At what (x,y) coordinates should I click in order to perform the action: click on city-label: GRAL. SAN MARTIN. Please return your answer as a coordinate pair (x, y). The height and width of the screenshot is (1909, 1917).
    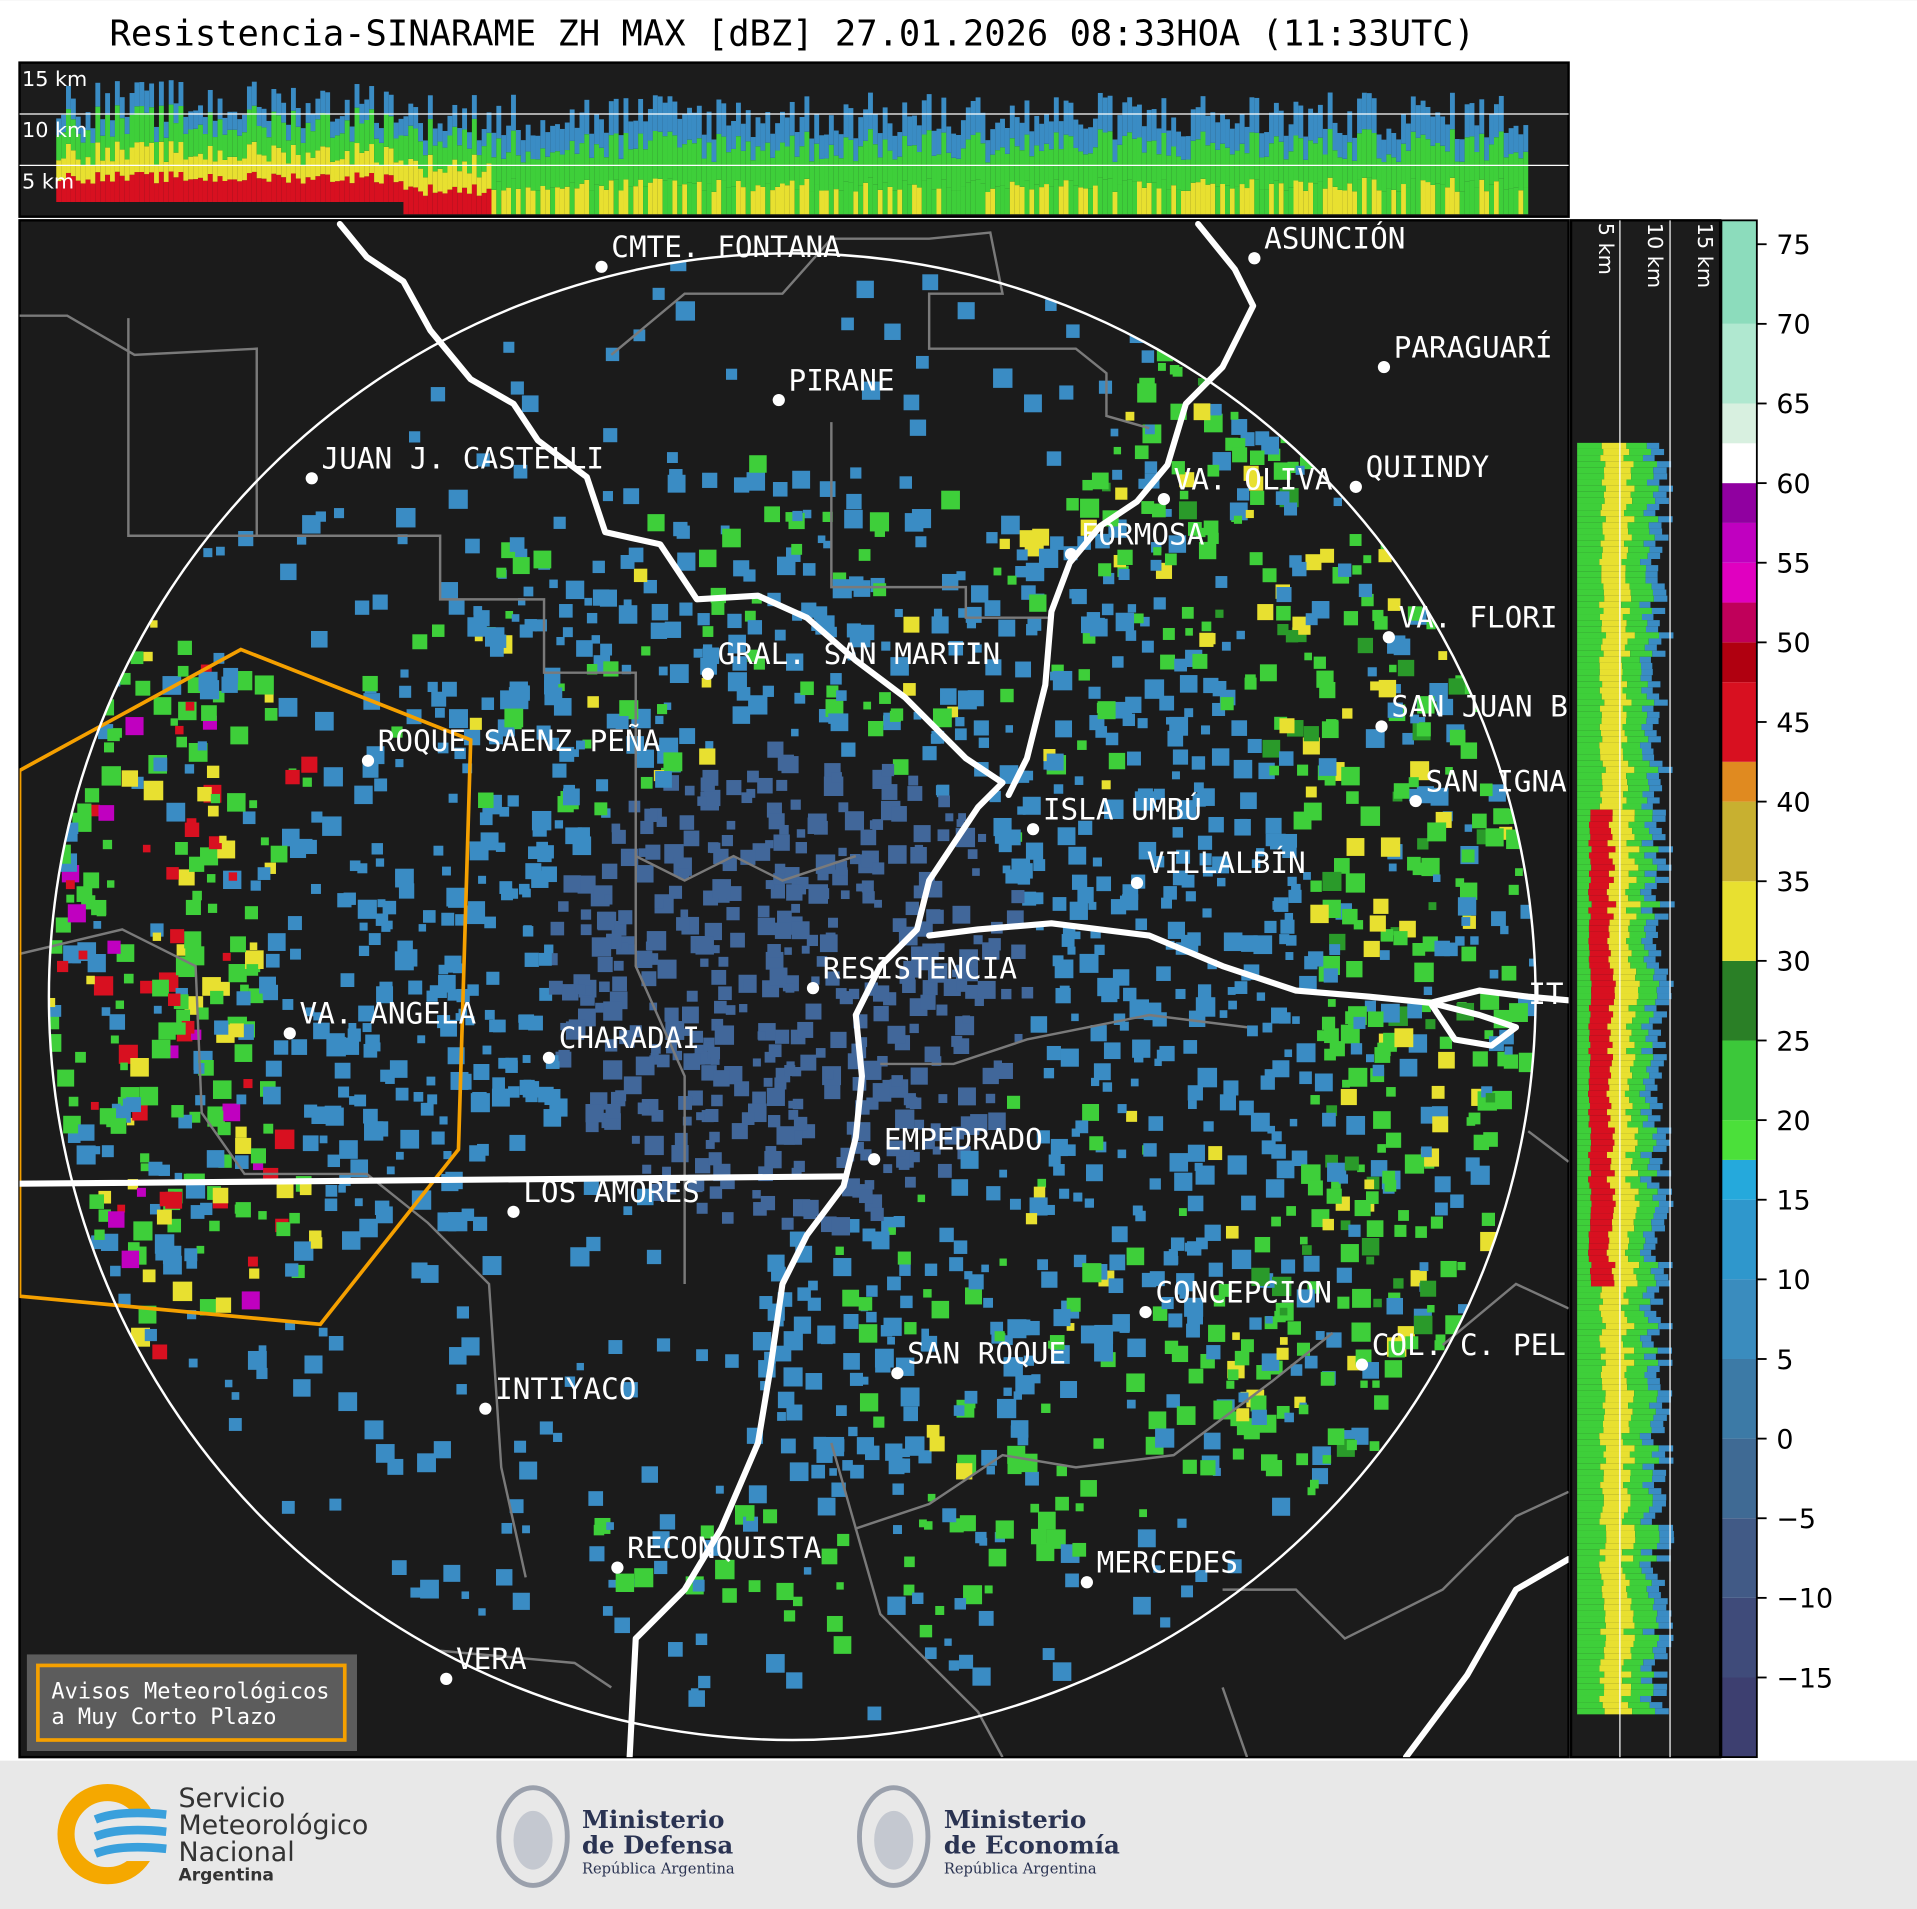
    Looking at the image, I should click on (859, 654).